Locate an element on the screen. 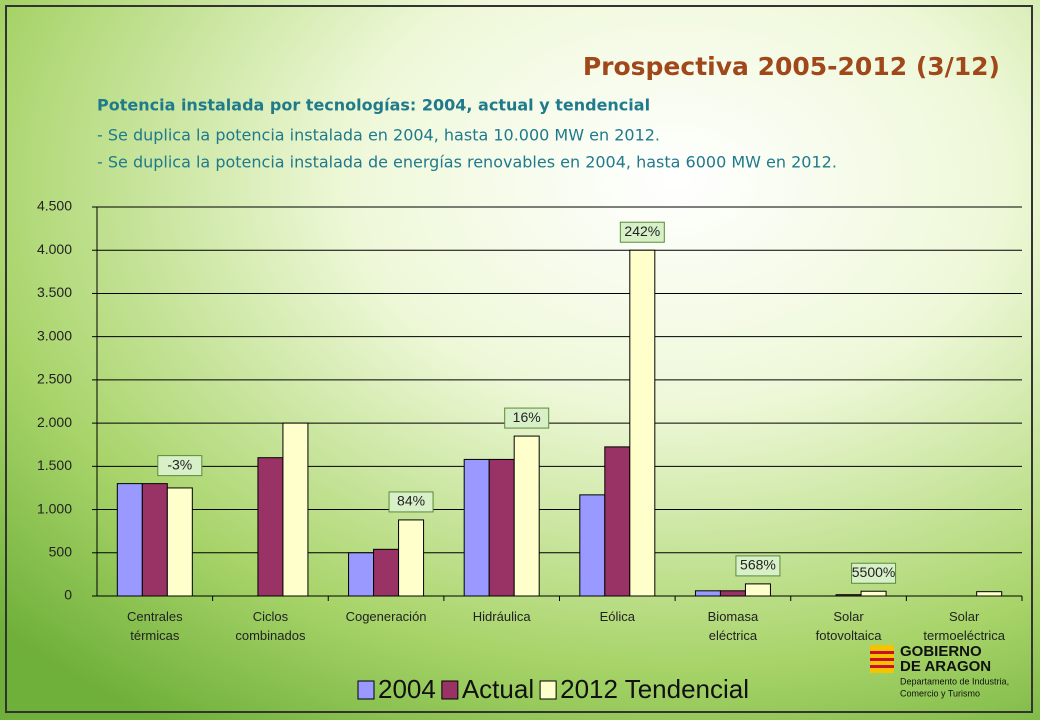  legend-label: 2004 is located at coordinates (407, 689).